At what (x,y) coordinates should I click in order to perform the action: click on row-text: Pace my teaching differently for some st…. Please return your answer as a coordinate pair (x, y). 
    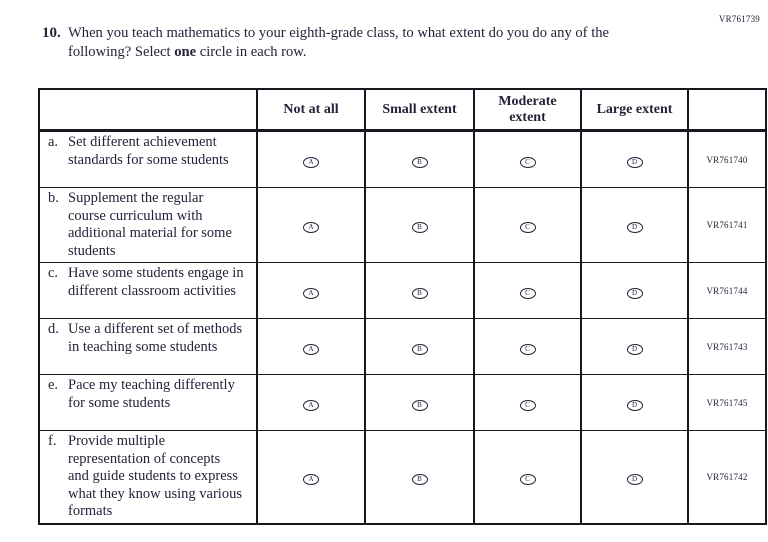
    Looking at the image, I should click on (151, 394).